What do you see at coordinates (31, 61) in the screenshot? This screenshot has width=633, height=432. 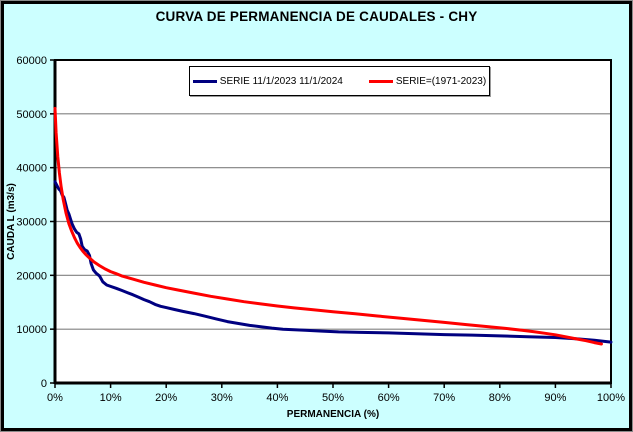 I see `y-tick-label: 60000` at bounding box center [31, 61].